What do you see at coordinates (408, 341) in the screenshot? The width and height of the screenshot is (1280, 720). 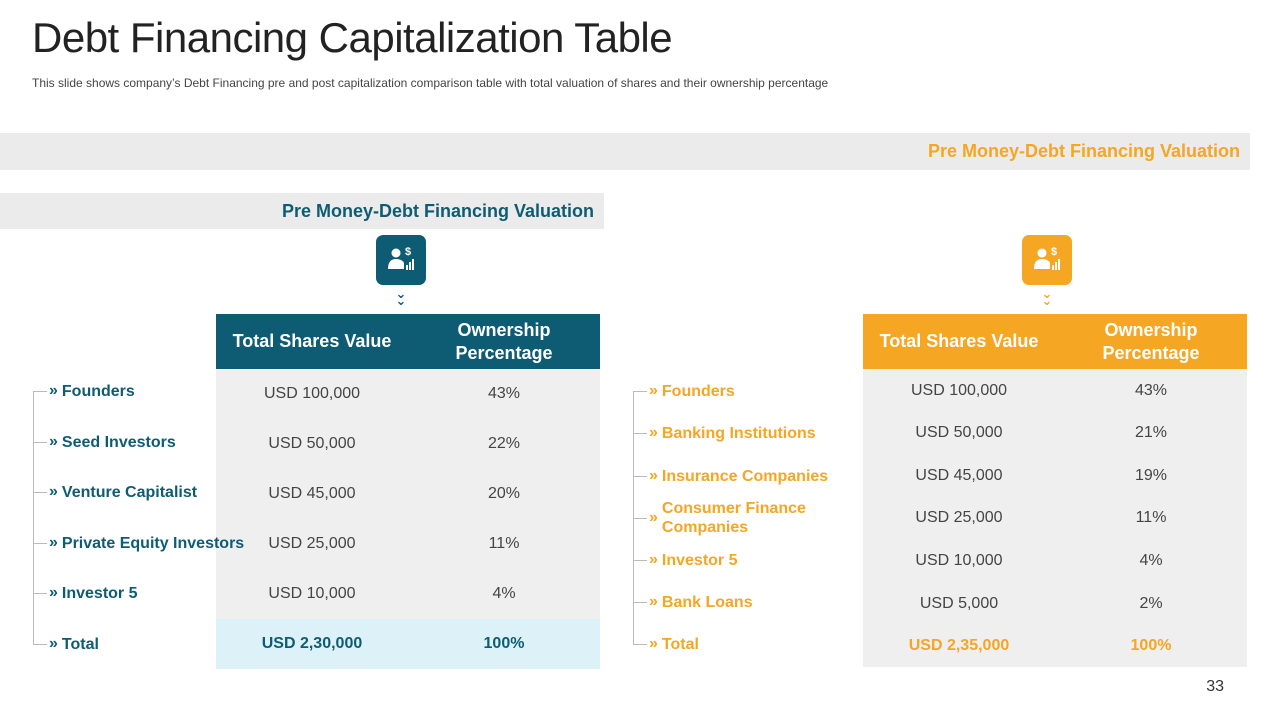 I see `left-table-header: Total Shares Value Ownership Percentage` at bounding box center [408, 341].